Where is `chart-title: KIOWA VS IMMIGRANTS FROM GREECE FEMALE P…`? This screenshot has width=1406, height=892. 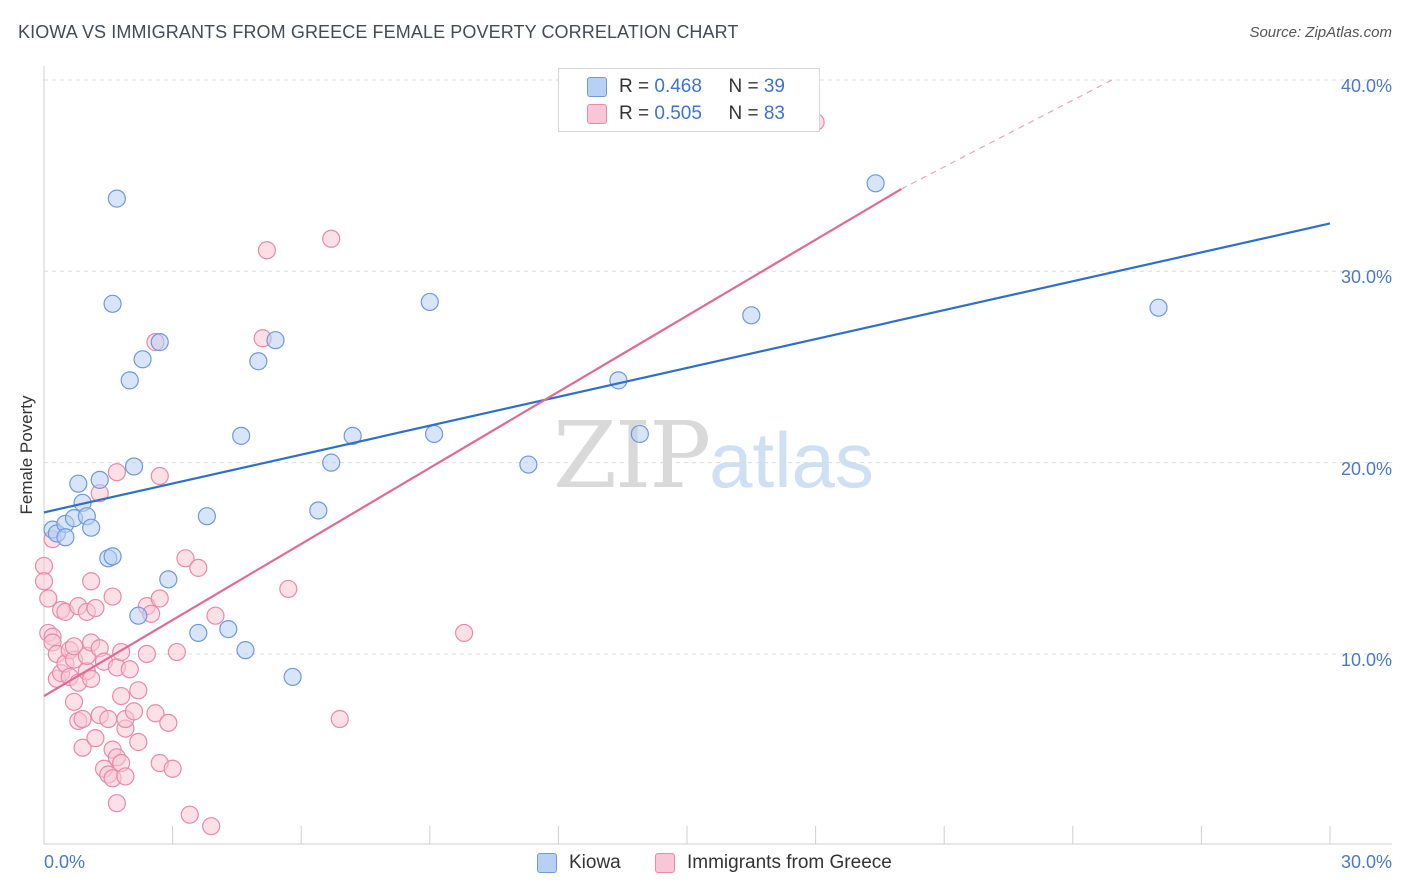
chart-title: KIOWA VS IMMIGRANTS FROM GREECE FEMALE P… is located at coordinates (378, 32).